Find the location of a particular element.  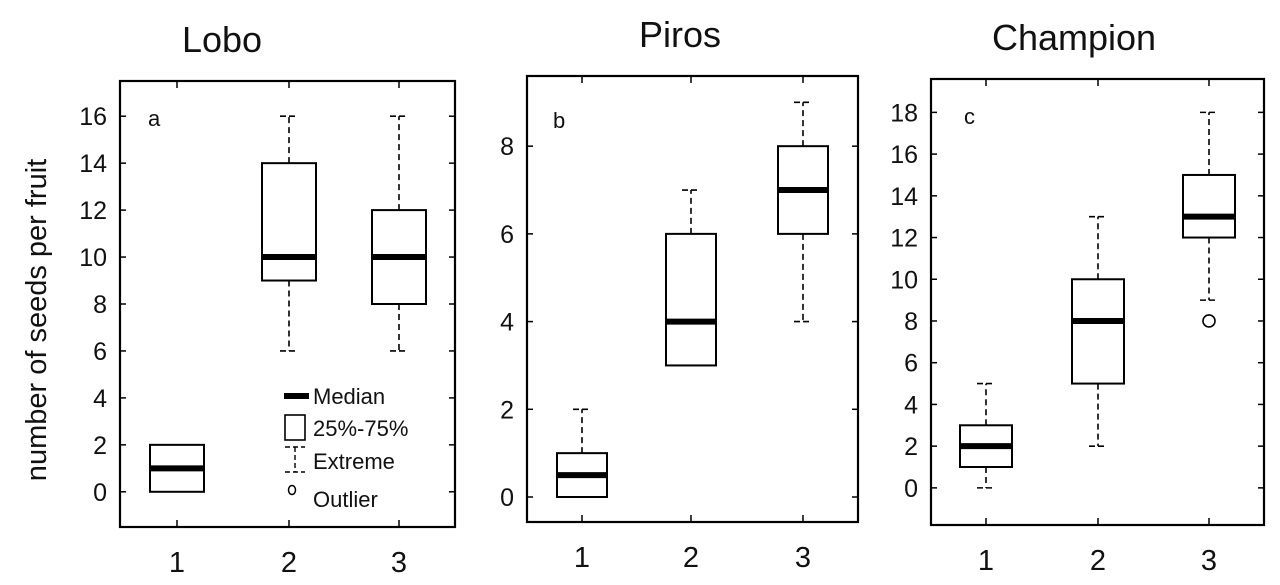

y-tick-label: 18 is located at coordinates (904, 113).